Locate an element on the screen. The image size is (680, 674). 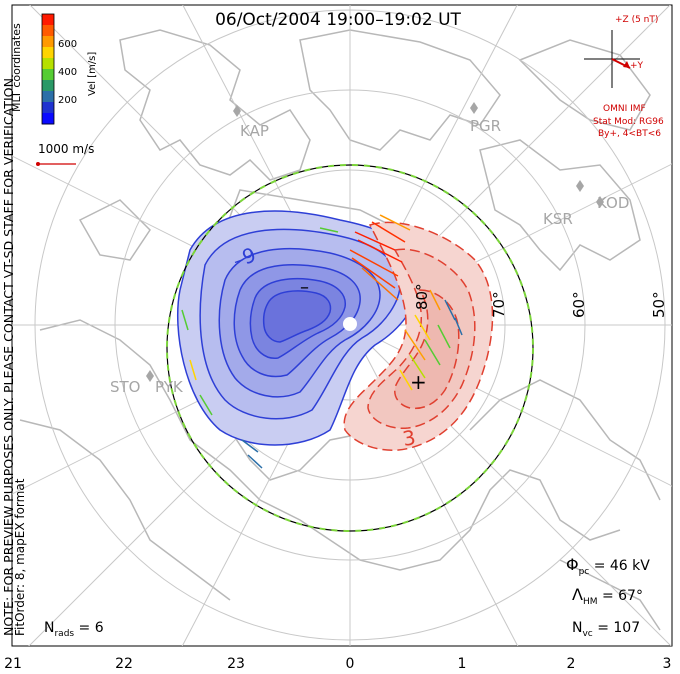
radar-count: Nrads = 6 is located at coordinates (74, 629).